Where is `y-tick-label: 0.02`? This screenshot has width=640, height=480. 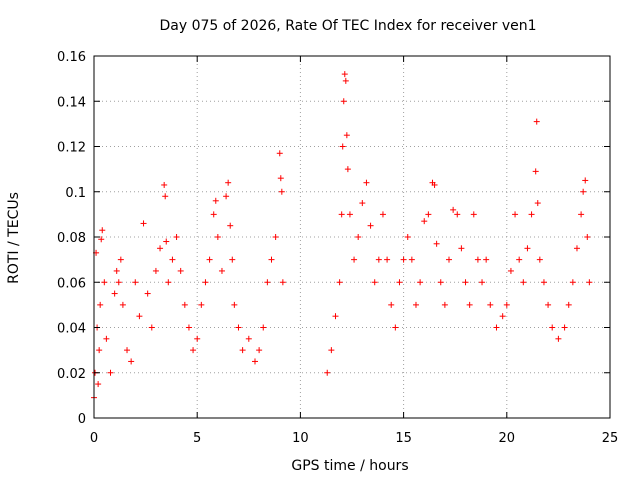
y-tick-label: 0.02 is located at coordinates (71, 374).